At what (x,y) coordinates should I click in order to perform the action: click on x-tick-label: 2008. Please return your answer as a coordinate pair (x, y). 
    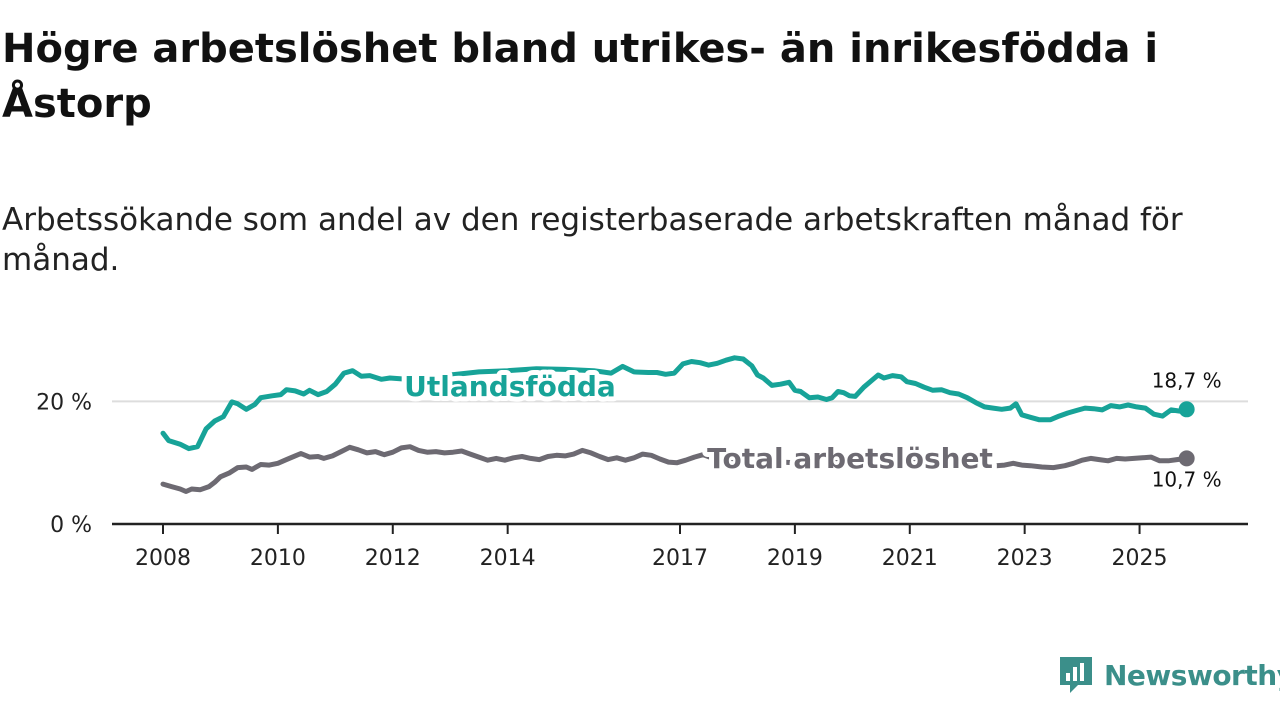
    Looking at the image, I should click on (163, 558).